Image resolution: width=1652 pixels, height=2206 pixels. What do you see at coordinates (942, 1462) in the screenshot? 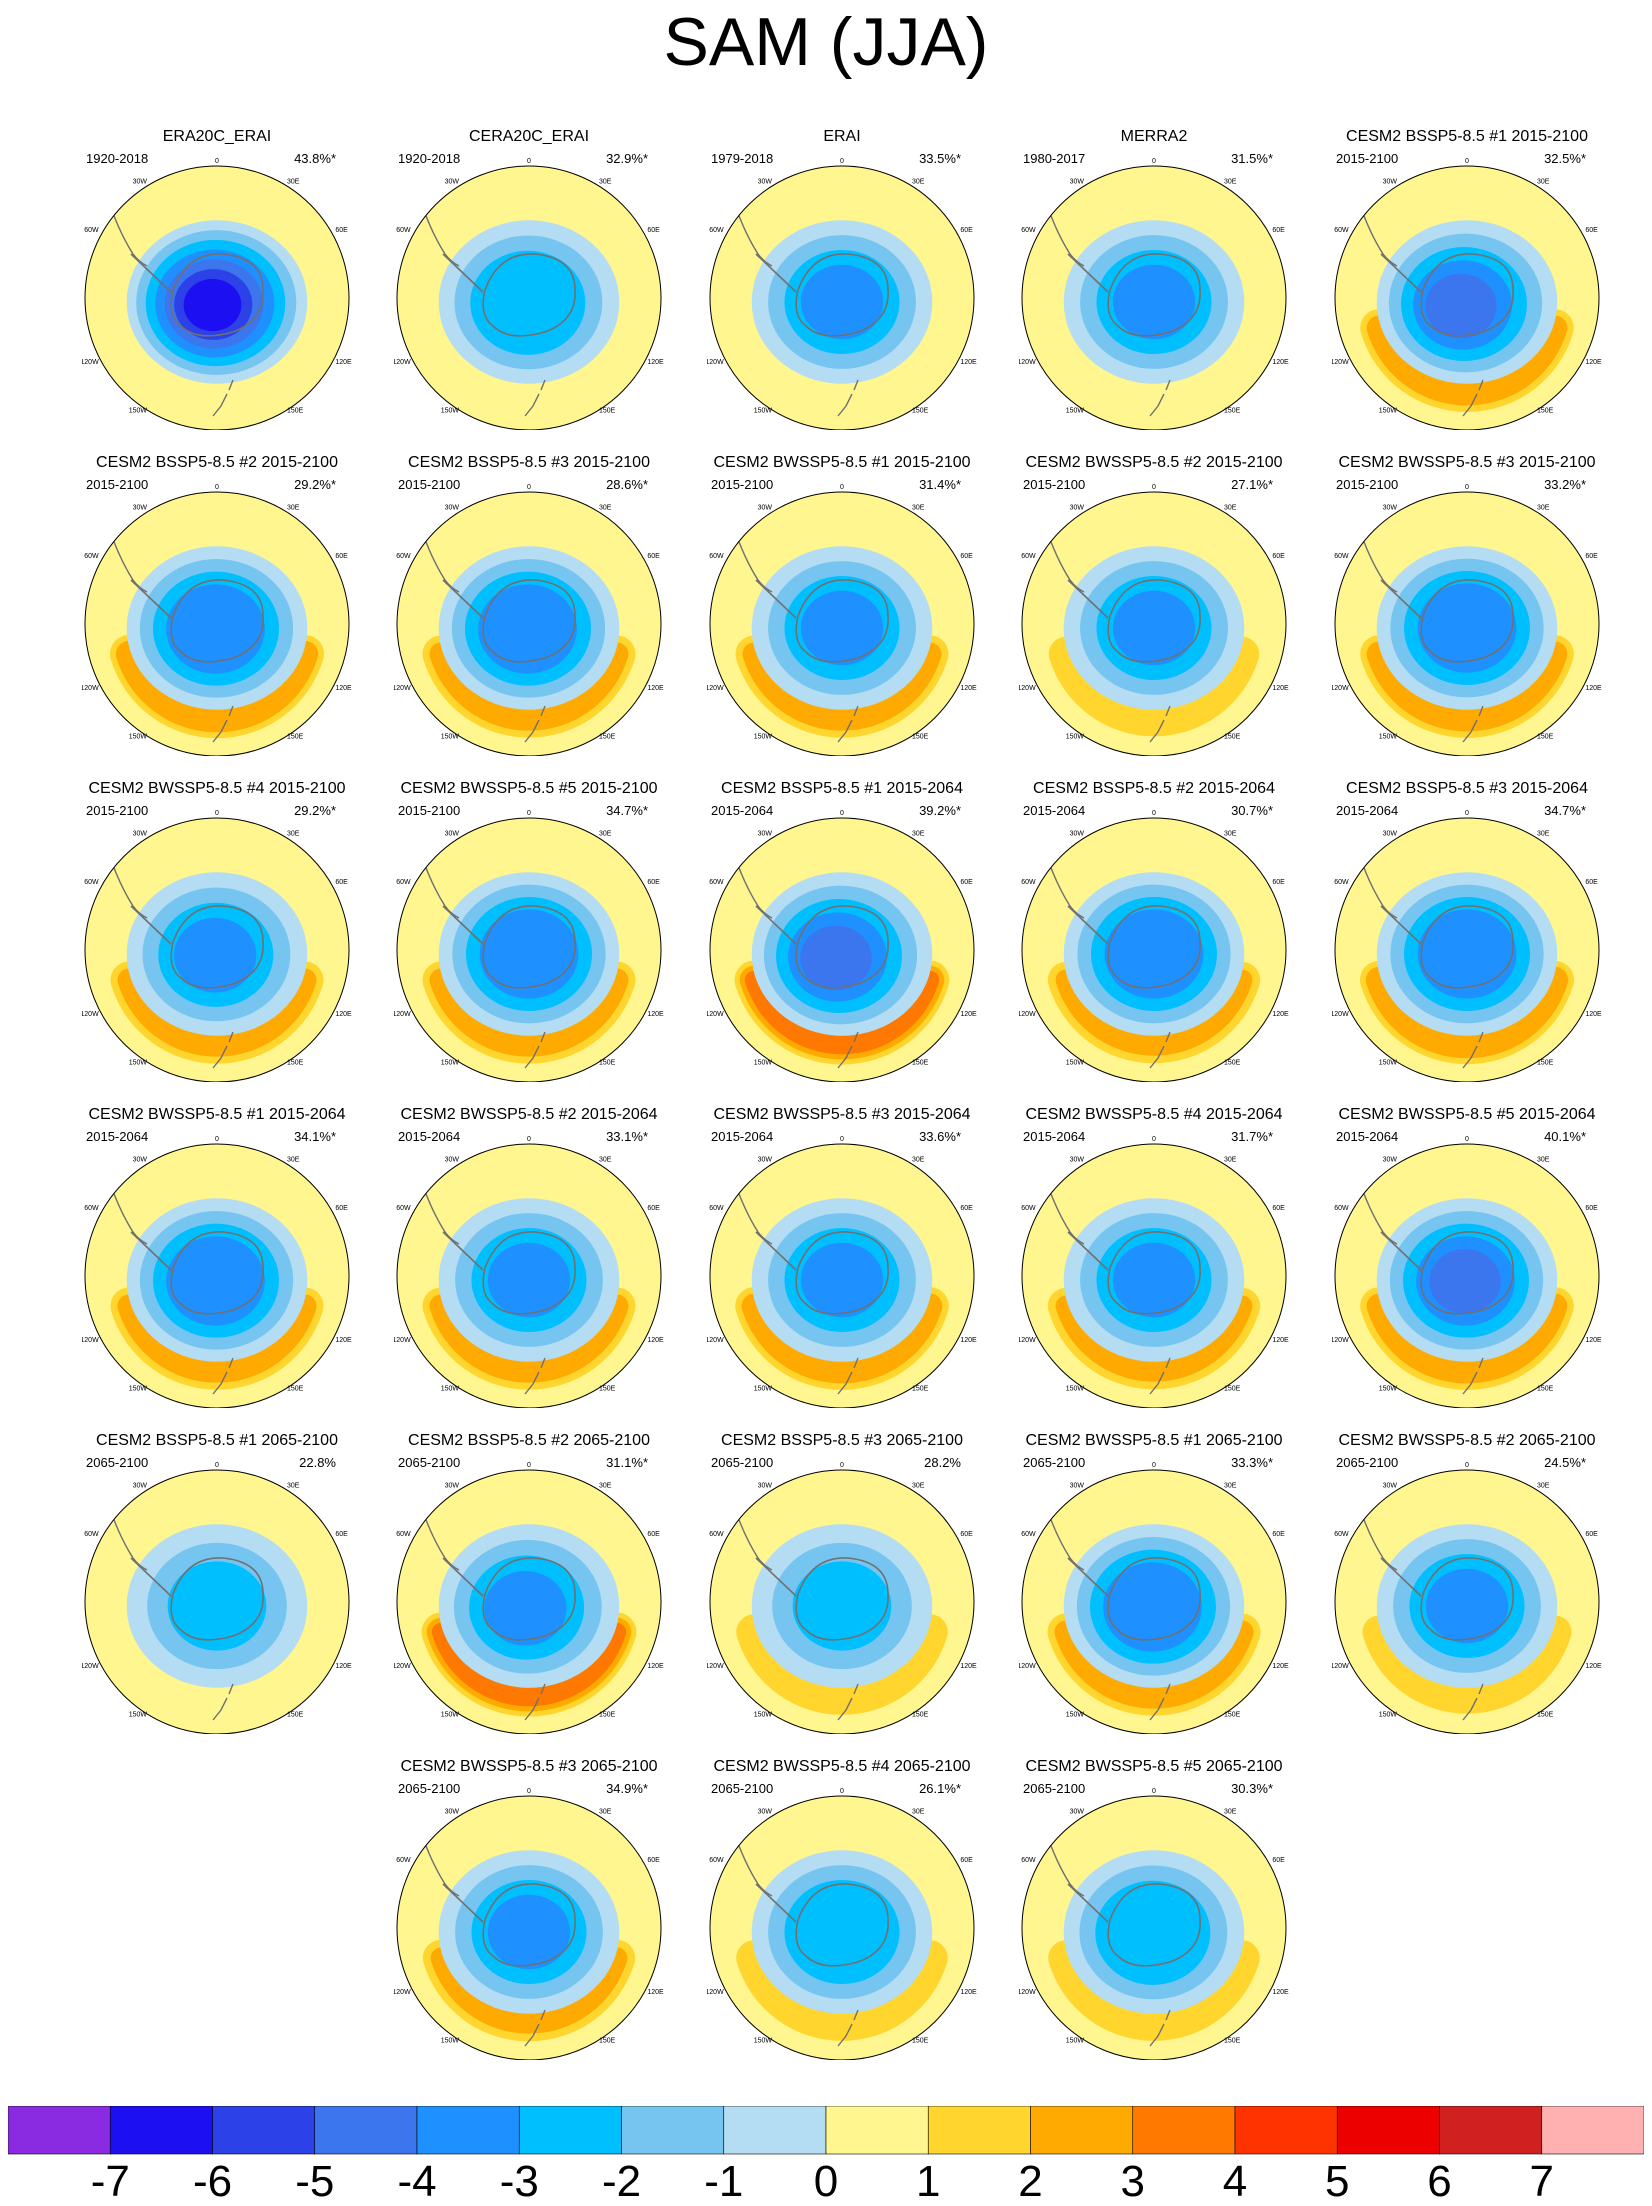
I see `panel-variance-explained: 28.2%` at bounding box center [942, 1462].